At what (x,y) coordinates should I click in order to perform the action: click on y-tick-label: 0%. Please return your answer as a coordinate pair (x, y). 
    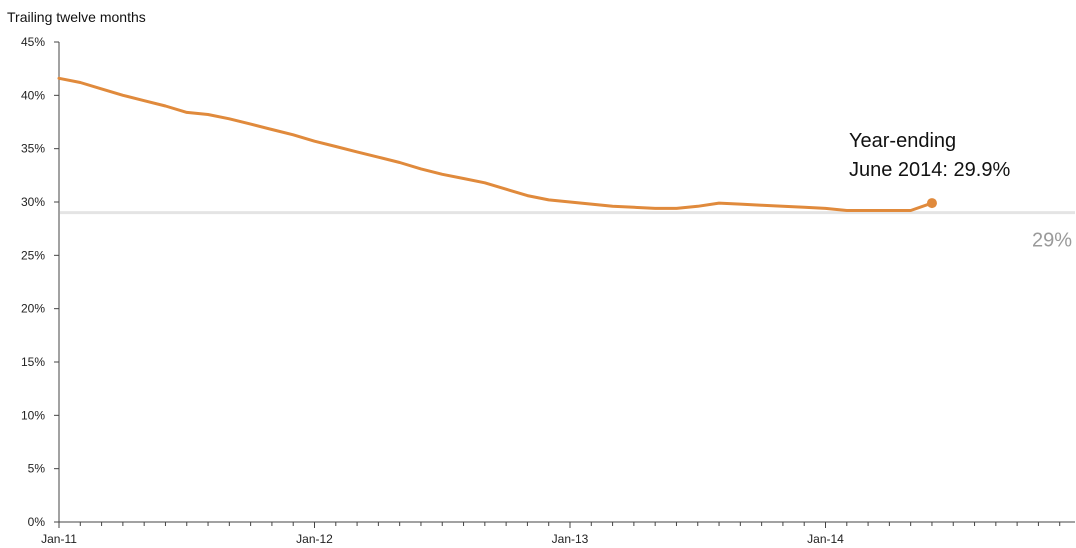
    Looking at the image, I should click on (37, 522).